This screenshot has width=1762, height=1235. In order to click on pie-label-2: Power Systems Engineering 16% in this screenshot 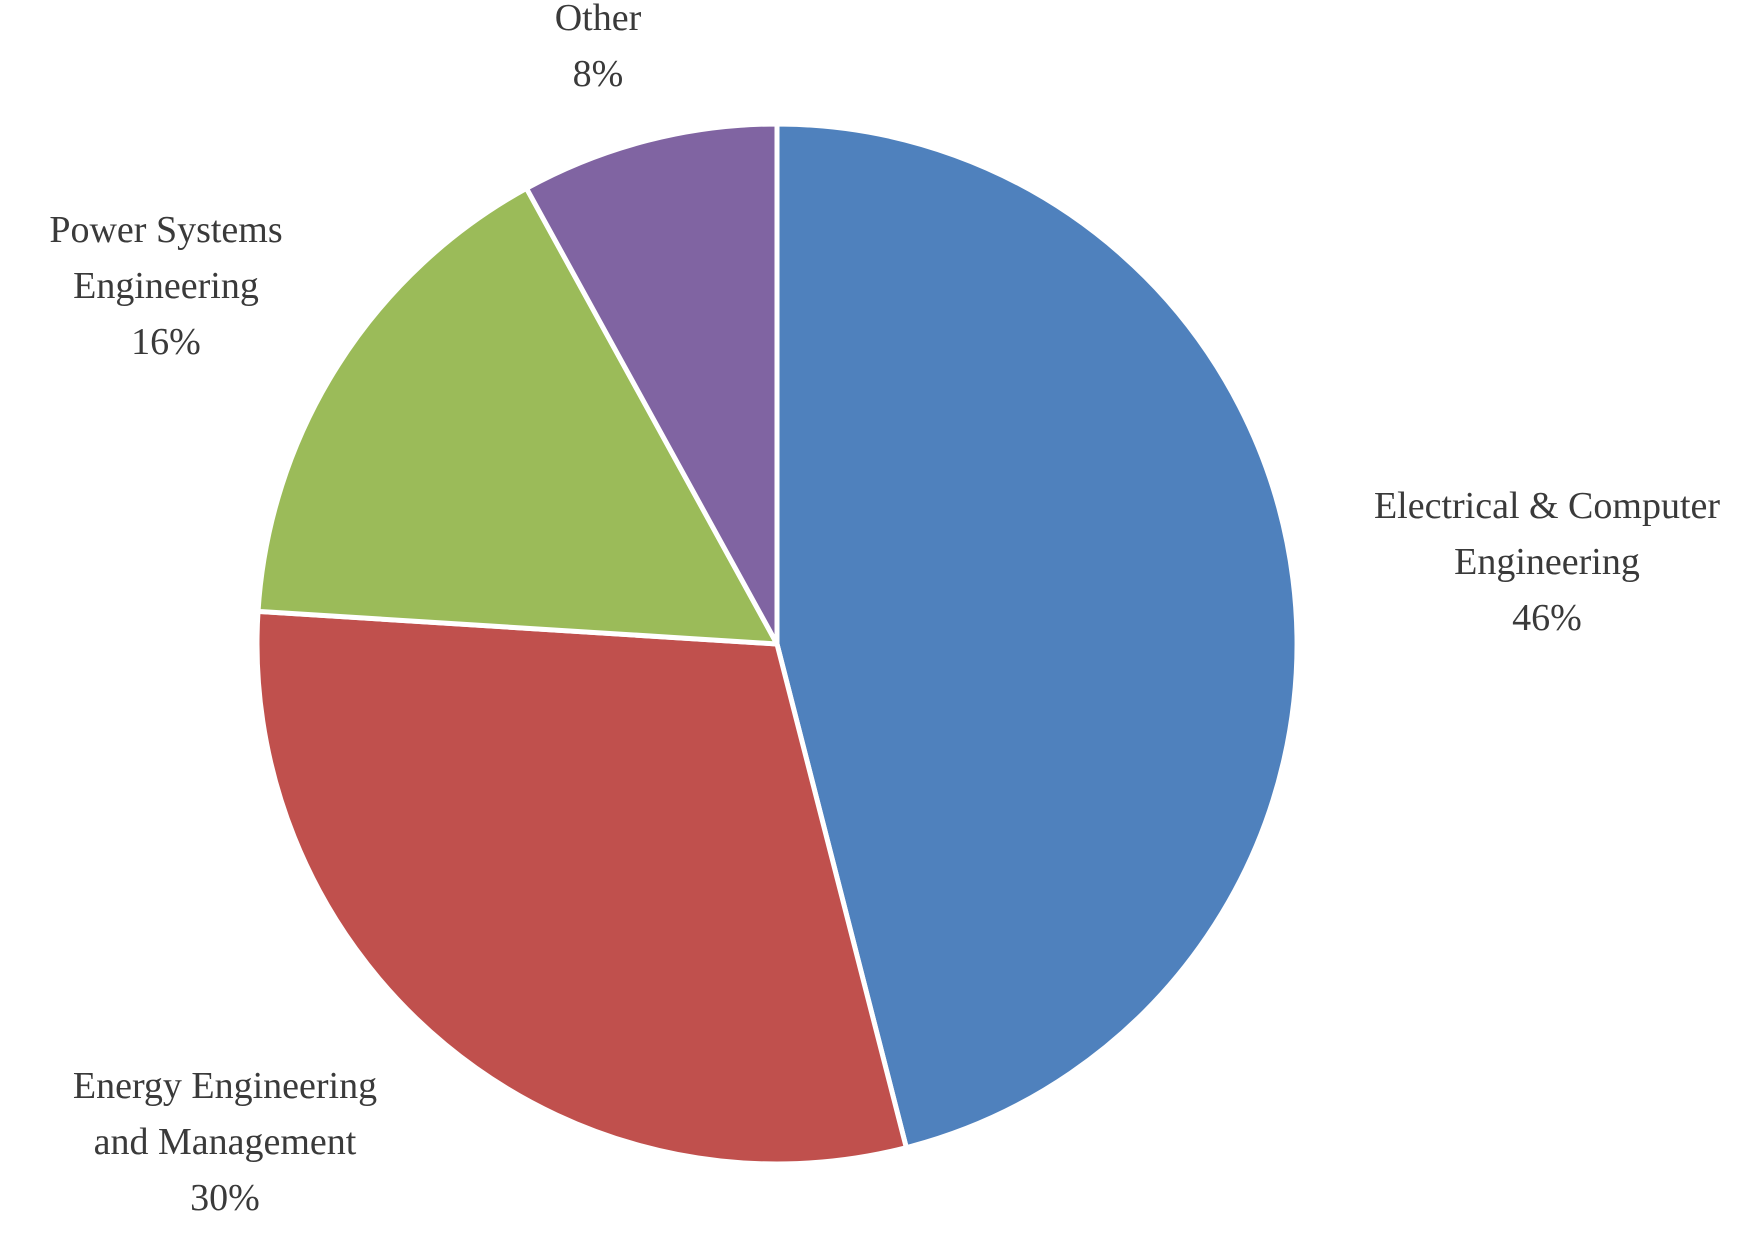, I will do `click(165, 286)`.